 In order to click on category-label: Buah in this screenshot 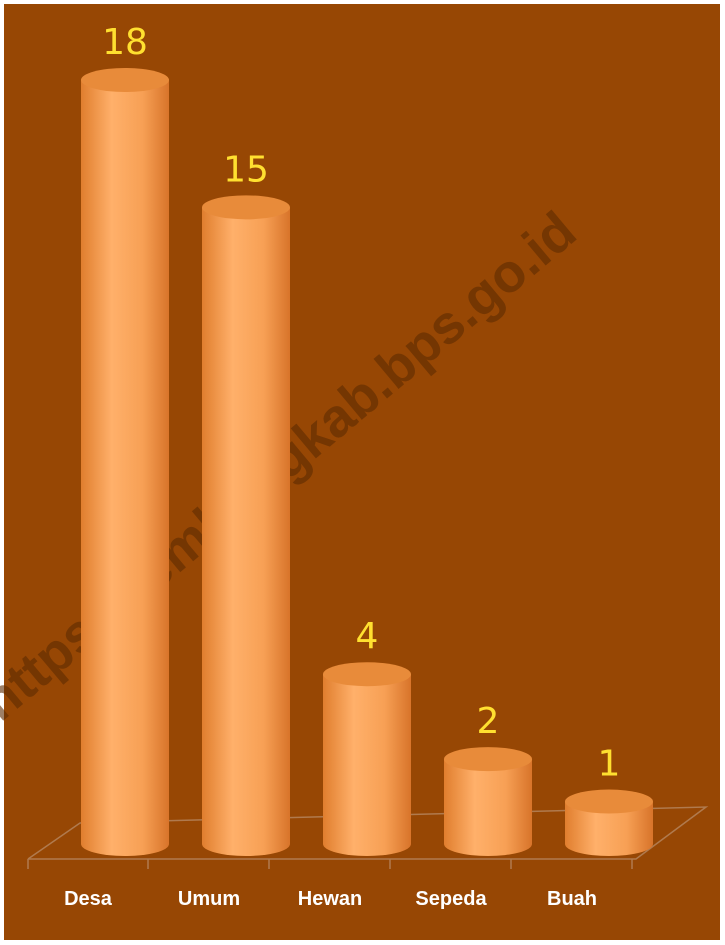, I will do `click(572, 899)`.